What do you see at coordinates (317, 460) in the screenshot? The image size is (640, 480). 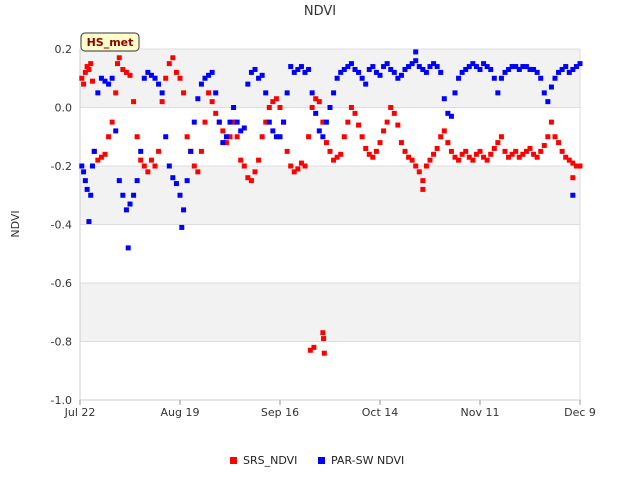 I see `legend: SRS_NDVI PAR-SW NDVI` at bounding box center [317, 460].